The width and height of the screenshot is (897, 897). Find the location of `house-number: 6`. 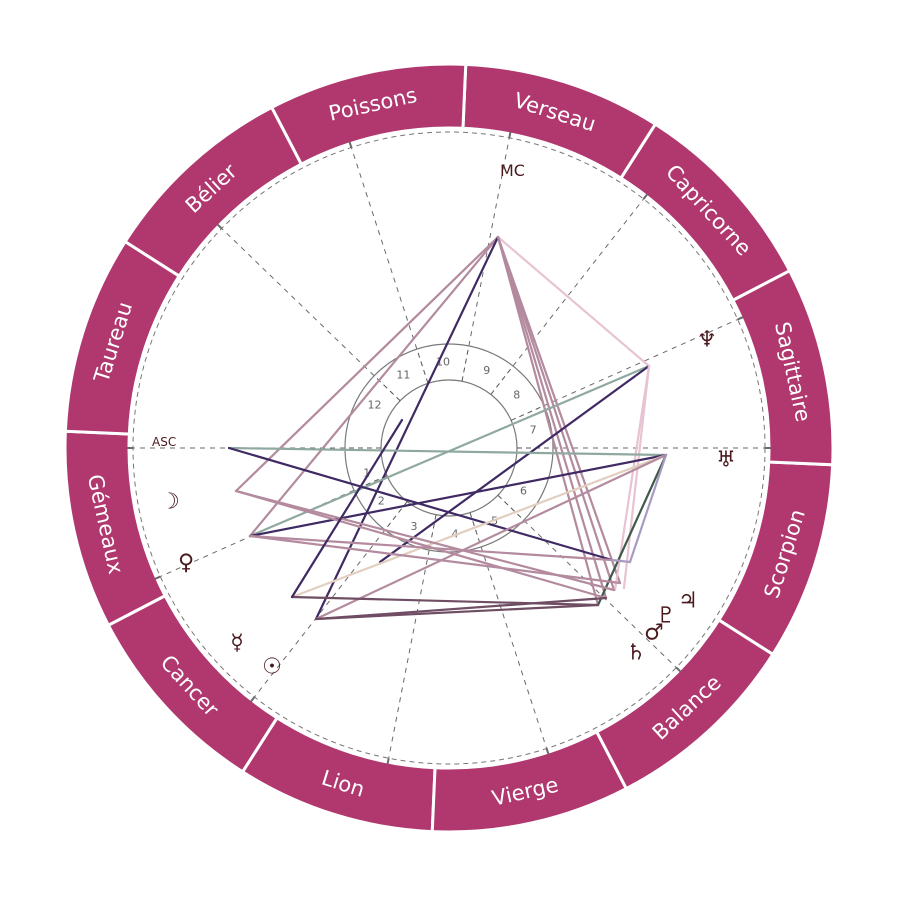

house-number: 6 is located at coordinates (523, 491).